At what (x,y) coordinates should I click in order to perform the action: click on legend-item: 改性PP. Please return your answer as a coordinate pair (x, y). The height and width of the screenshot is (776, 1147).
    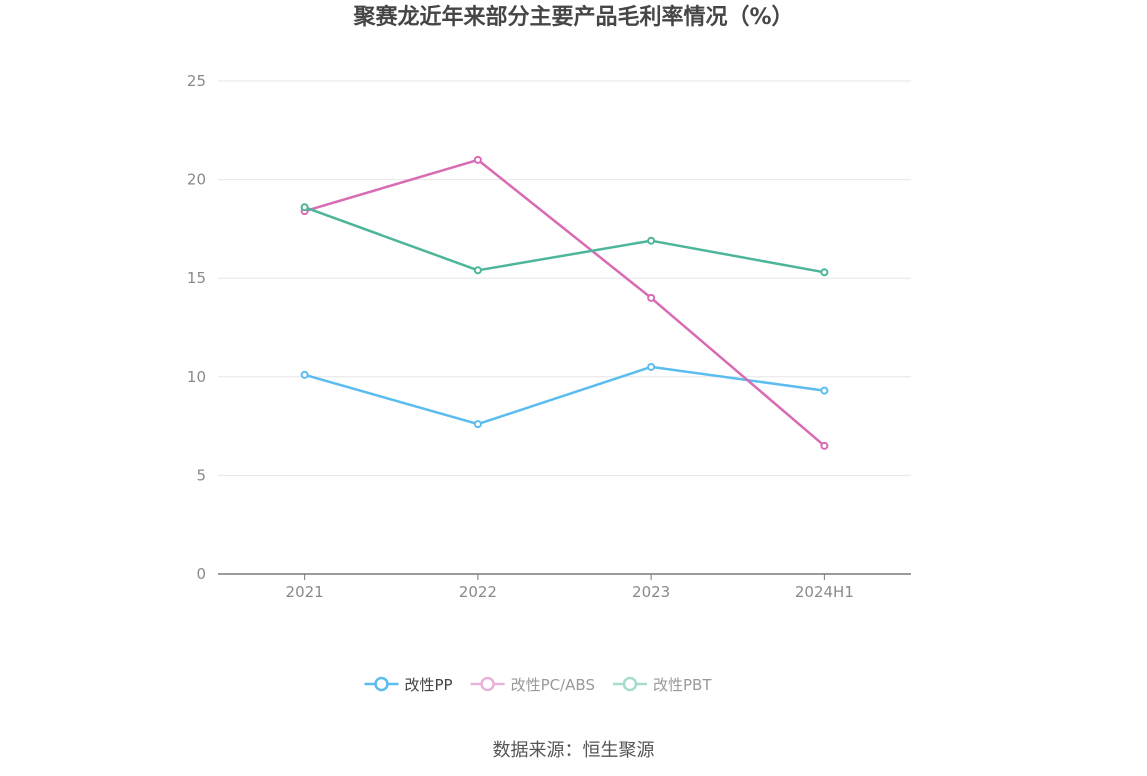
    Looking at the image, I should click on (408, 685).